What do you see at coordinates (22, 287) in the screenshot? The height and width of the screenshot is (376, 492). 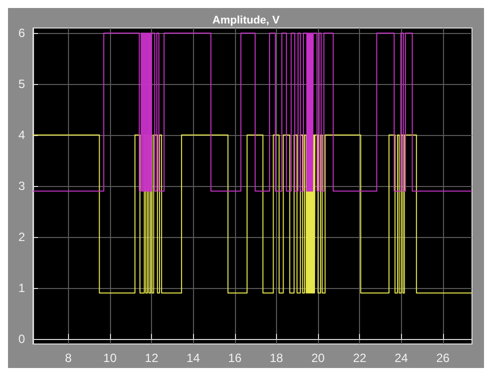 I see `y-tick-label: 1` at bounding box center [22, 287].